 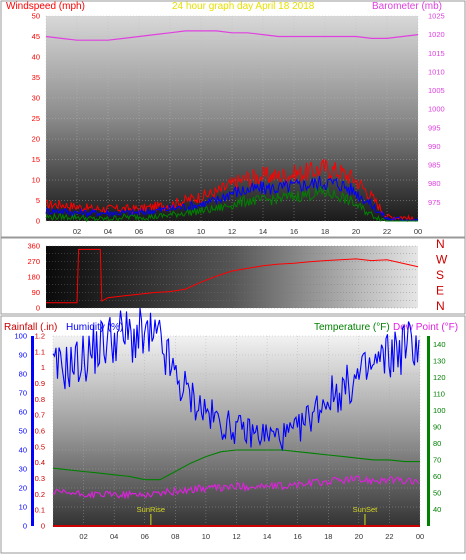 I want to click on climate-x-ticks: 02 04 06 08 10 12 14 16 18 20 22 00, so click(x=251, y=536).